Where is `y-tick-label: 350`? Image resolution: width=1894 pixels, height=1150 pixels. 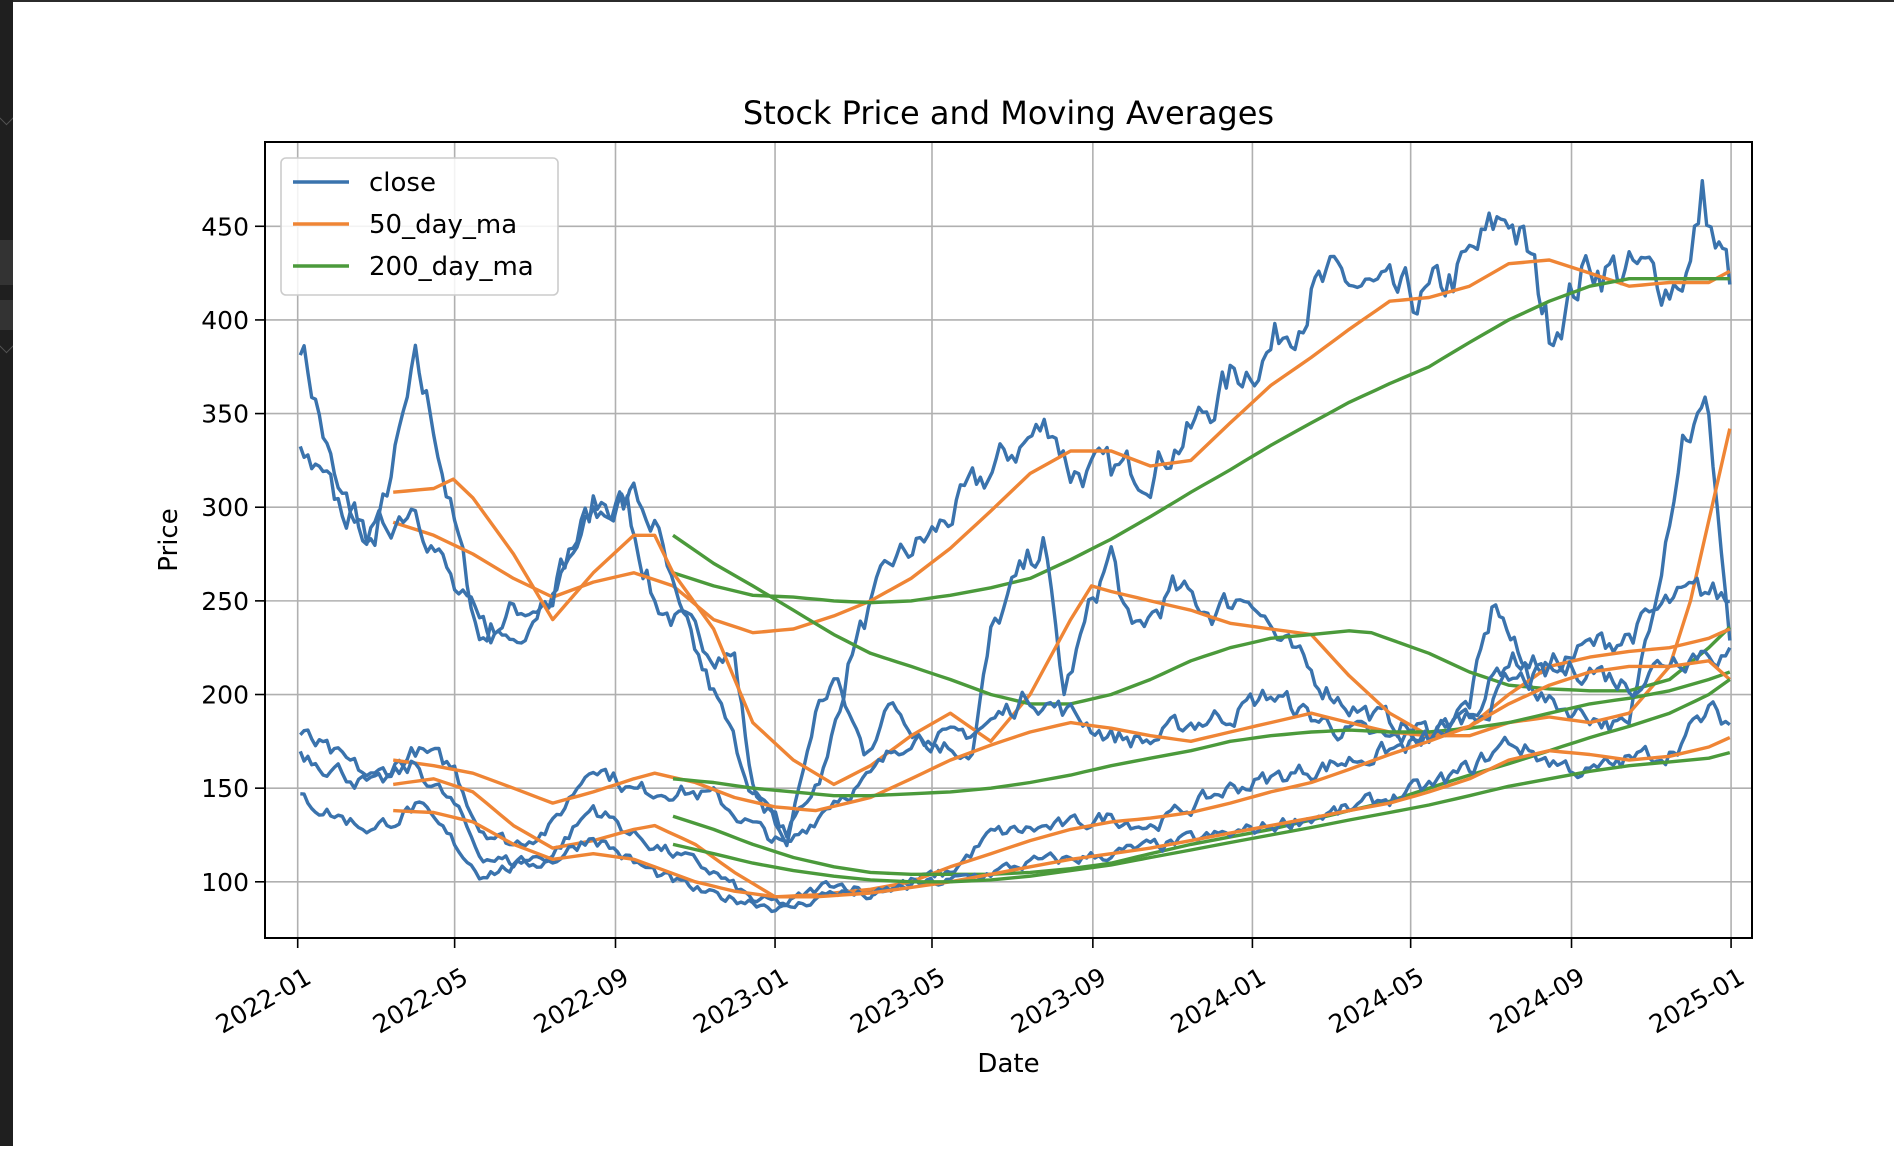
y-tick-label: 350 is located at coordinates (225, 414).